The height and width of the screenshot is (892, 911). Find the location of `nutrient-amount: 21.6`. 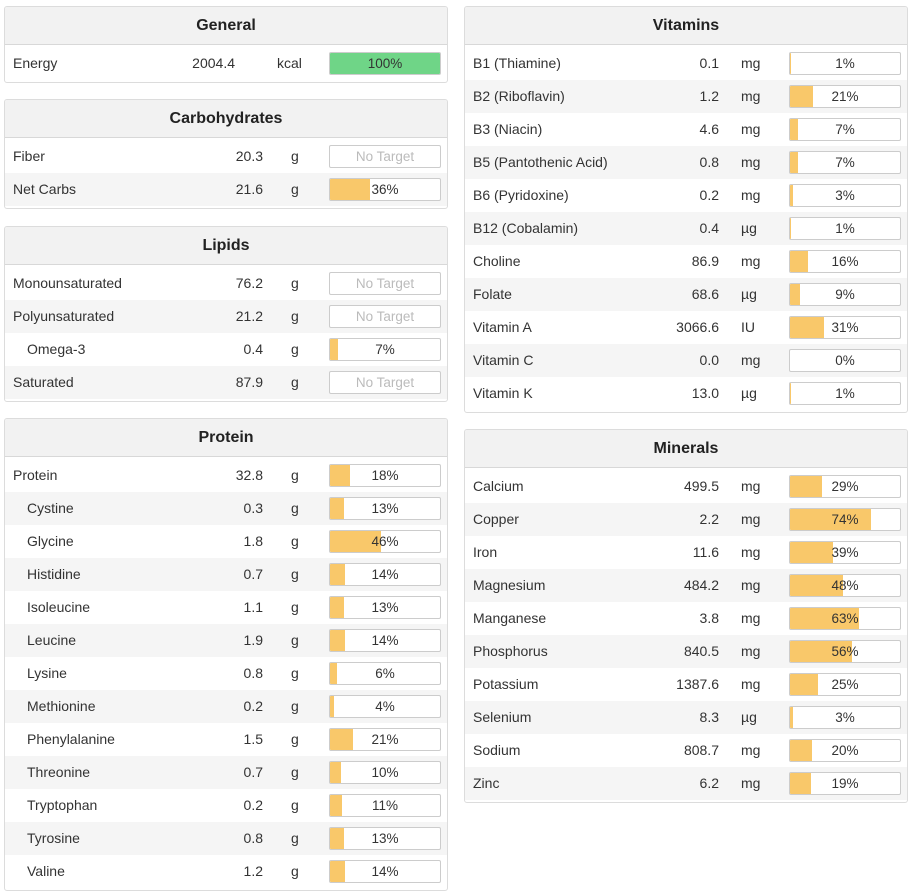

nutrient-amount: 21.6 is located at coordinates (249, 189).